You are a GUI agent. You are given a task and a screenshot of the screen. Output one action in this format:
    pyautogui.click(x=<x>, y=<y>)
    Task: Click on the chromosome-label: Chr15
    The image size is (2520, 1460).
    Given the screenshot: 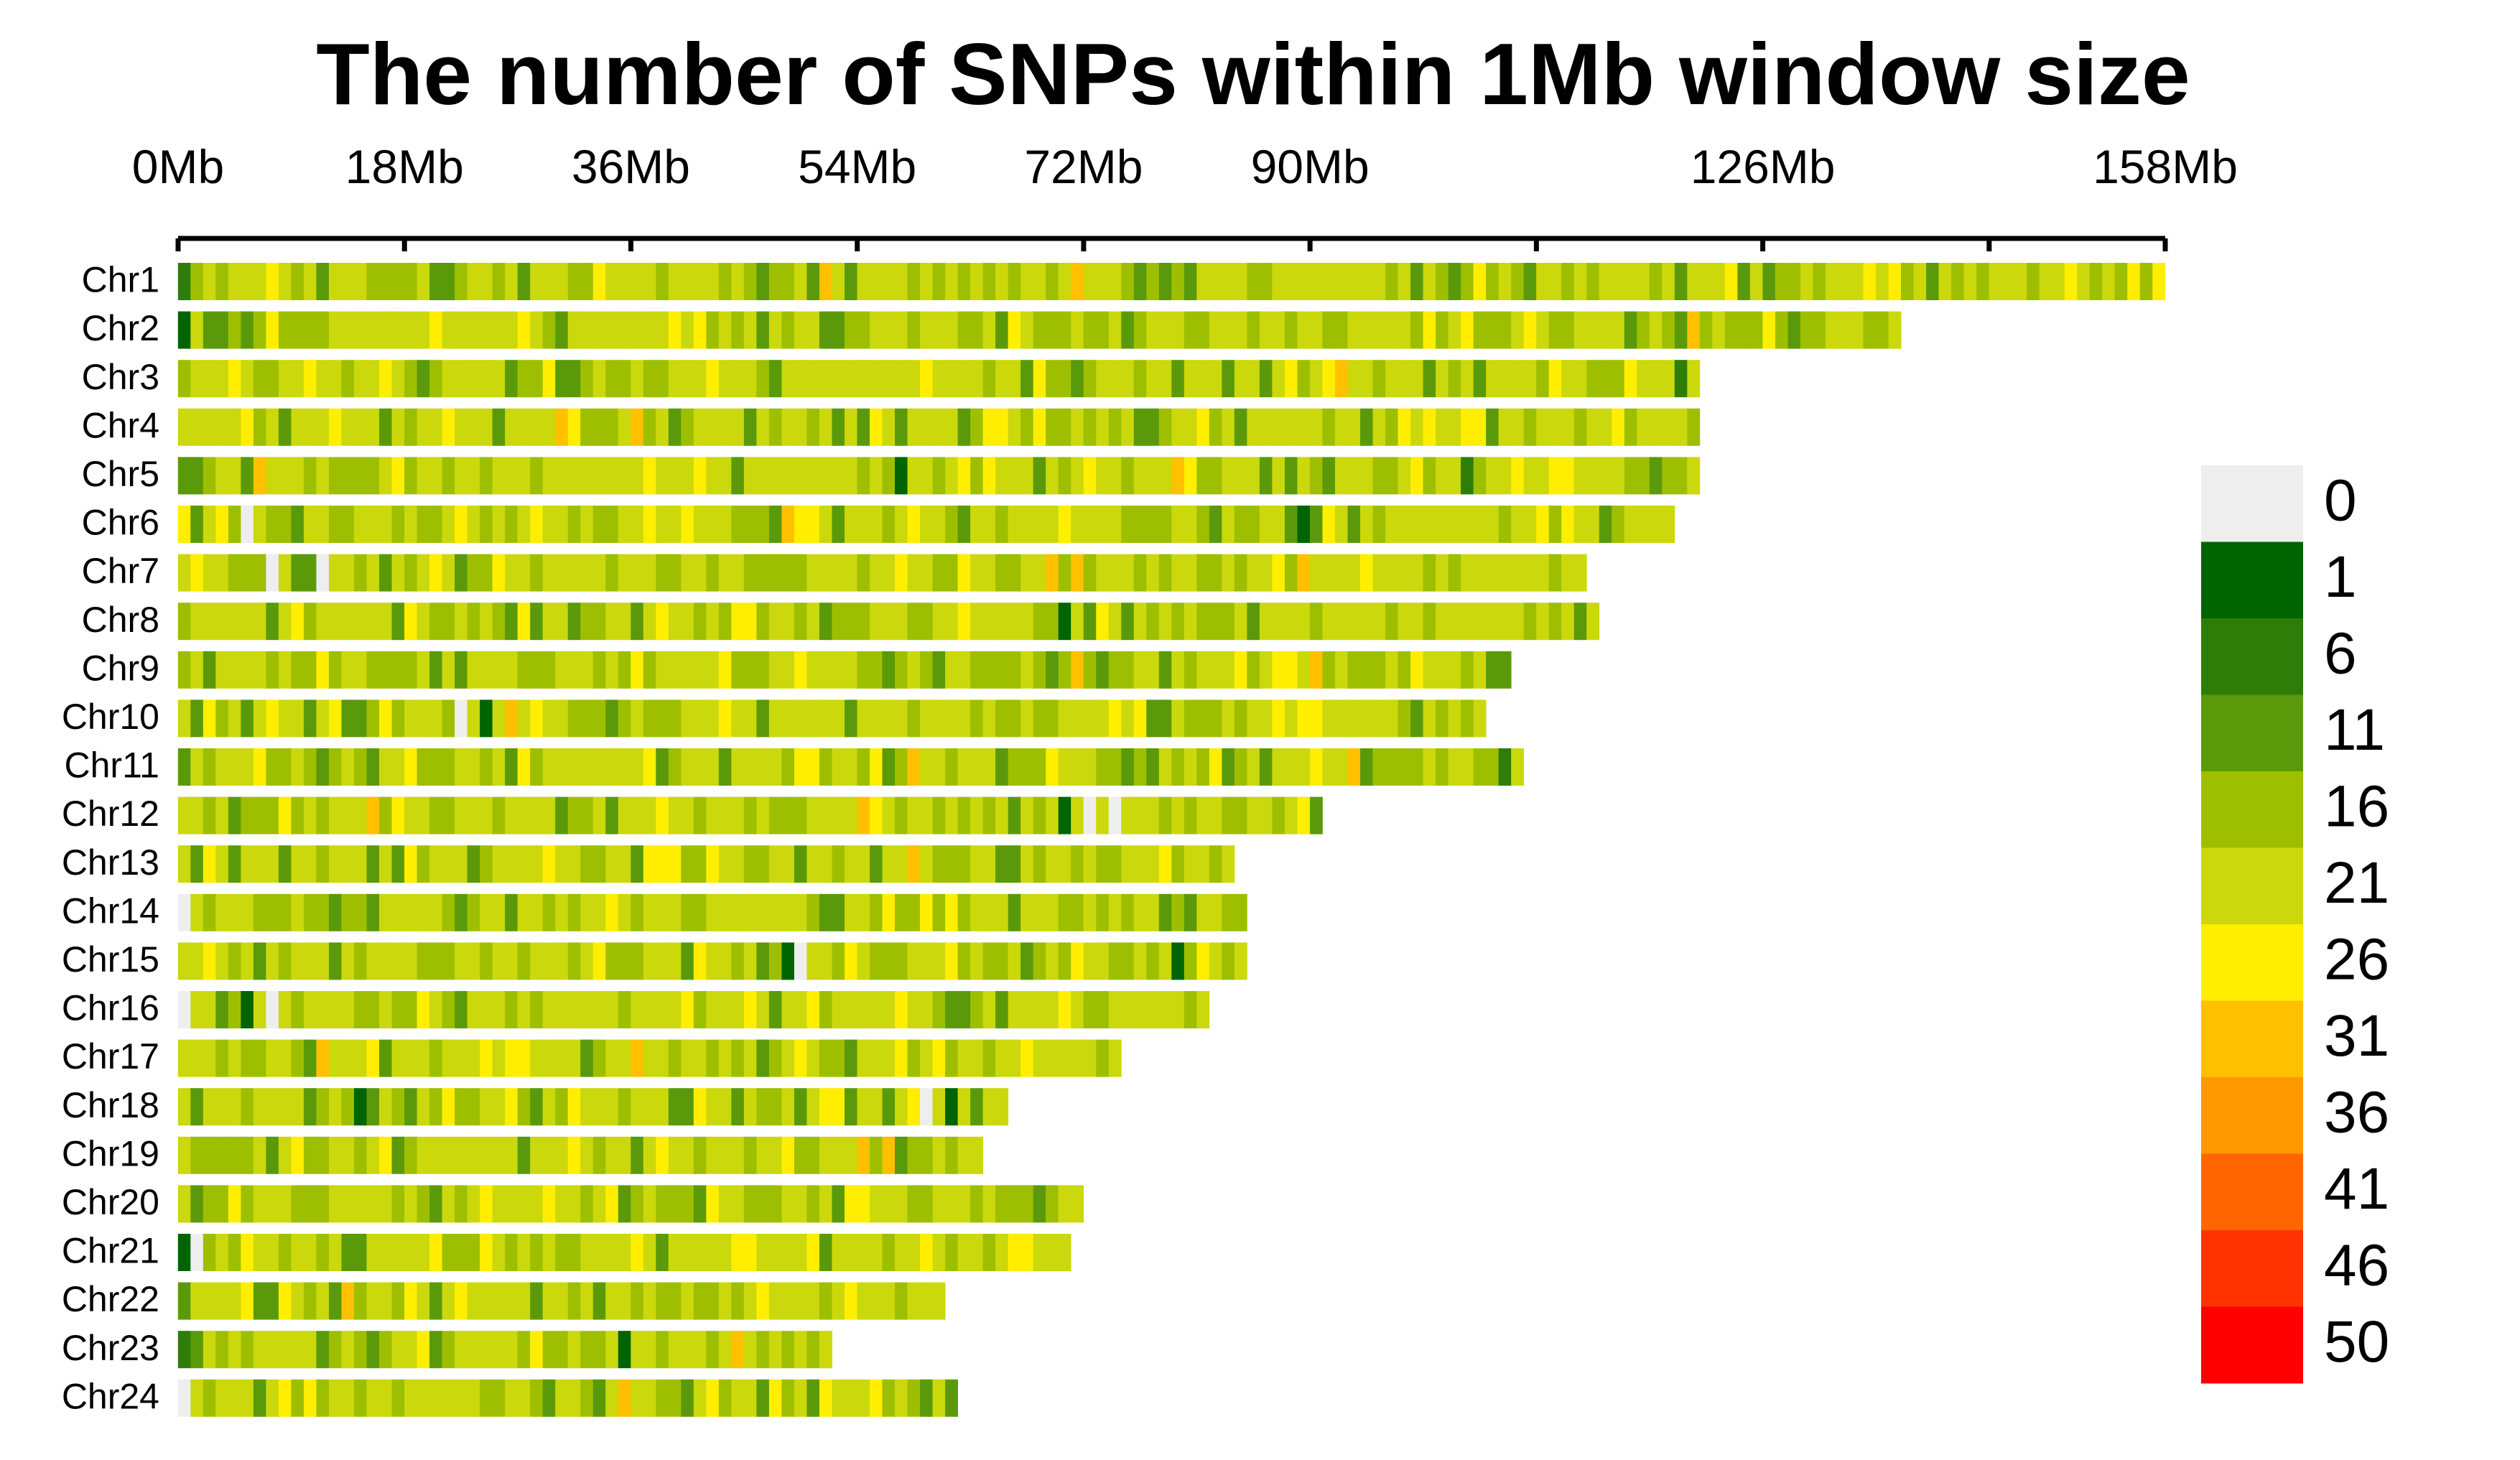 What is the action you would take?
    pyautogui.click(x=110, y=959)
    